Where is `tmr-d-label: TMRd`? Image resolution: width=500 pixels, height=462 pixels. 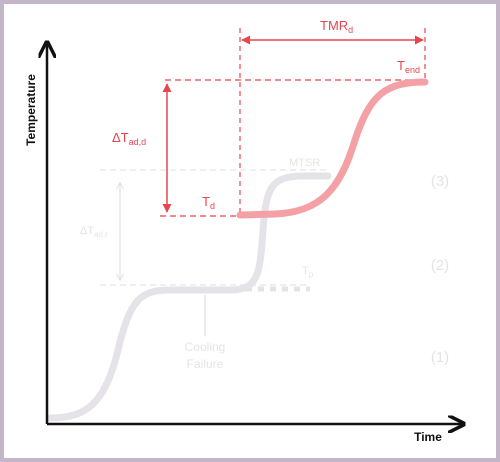
tmr-d-label: TMRd is located at coordinates (336, 26).